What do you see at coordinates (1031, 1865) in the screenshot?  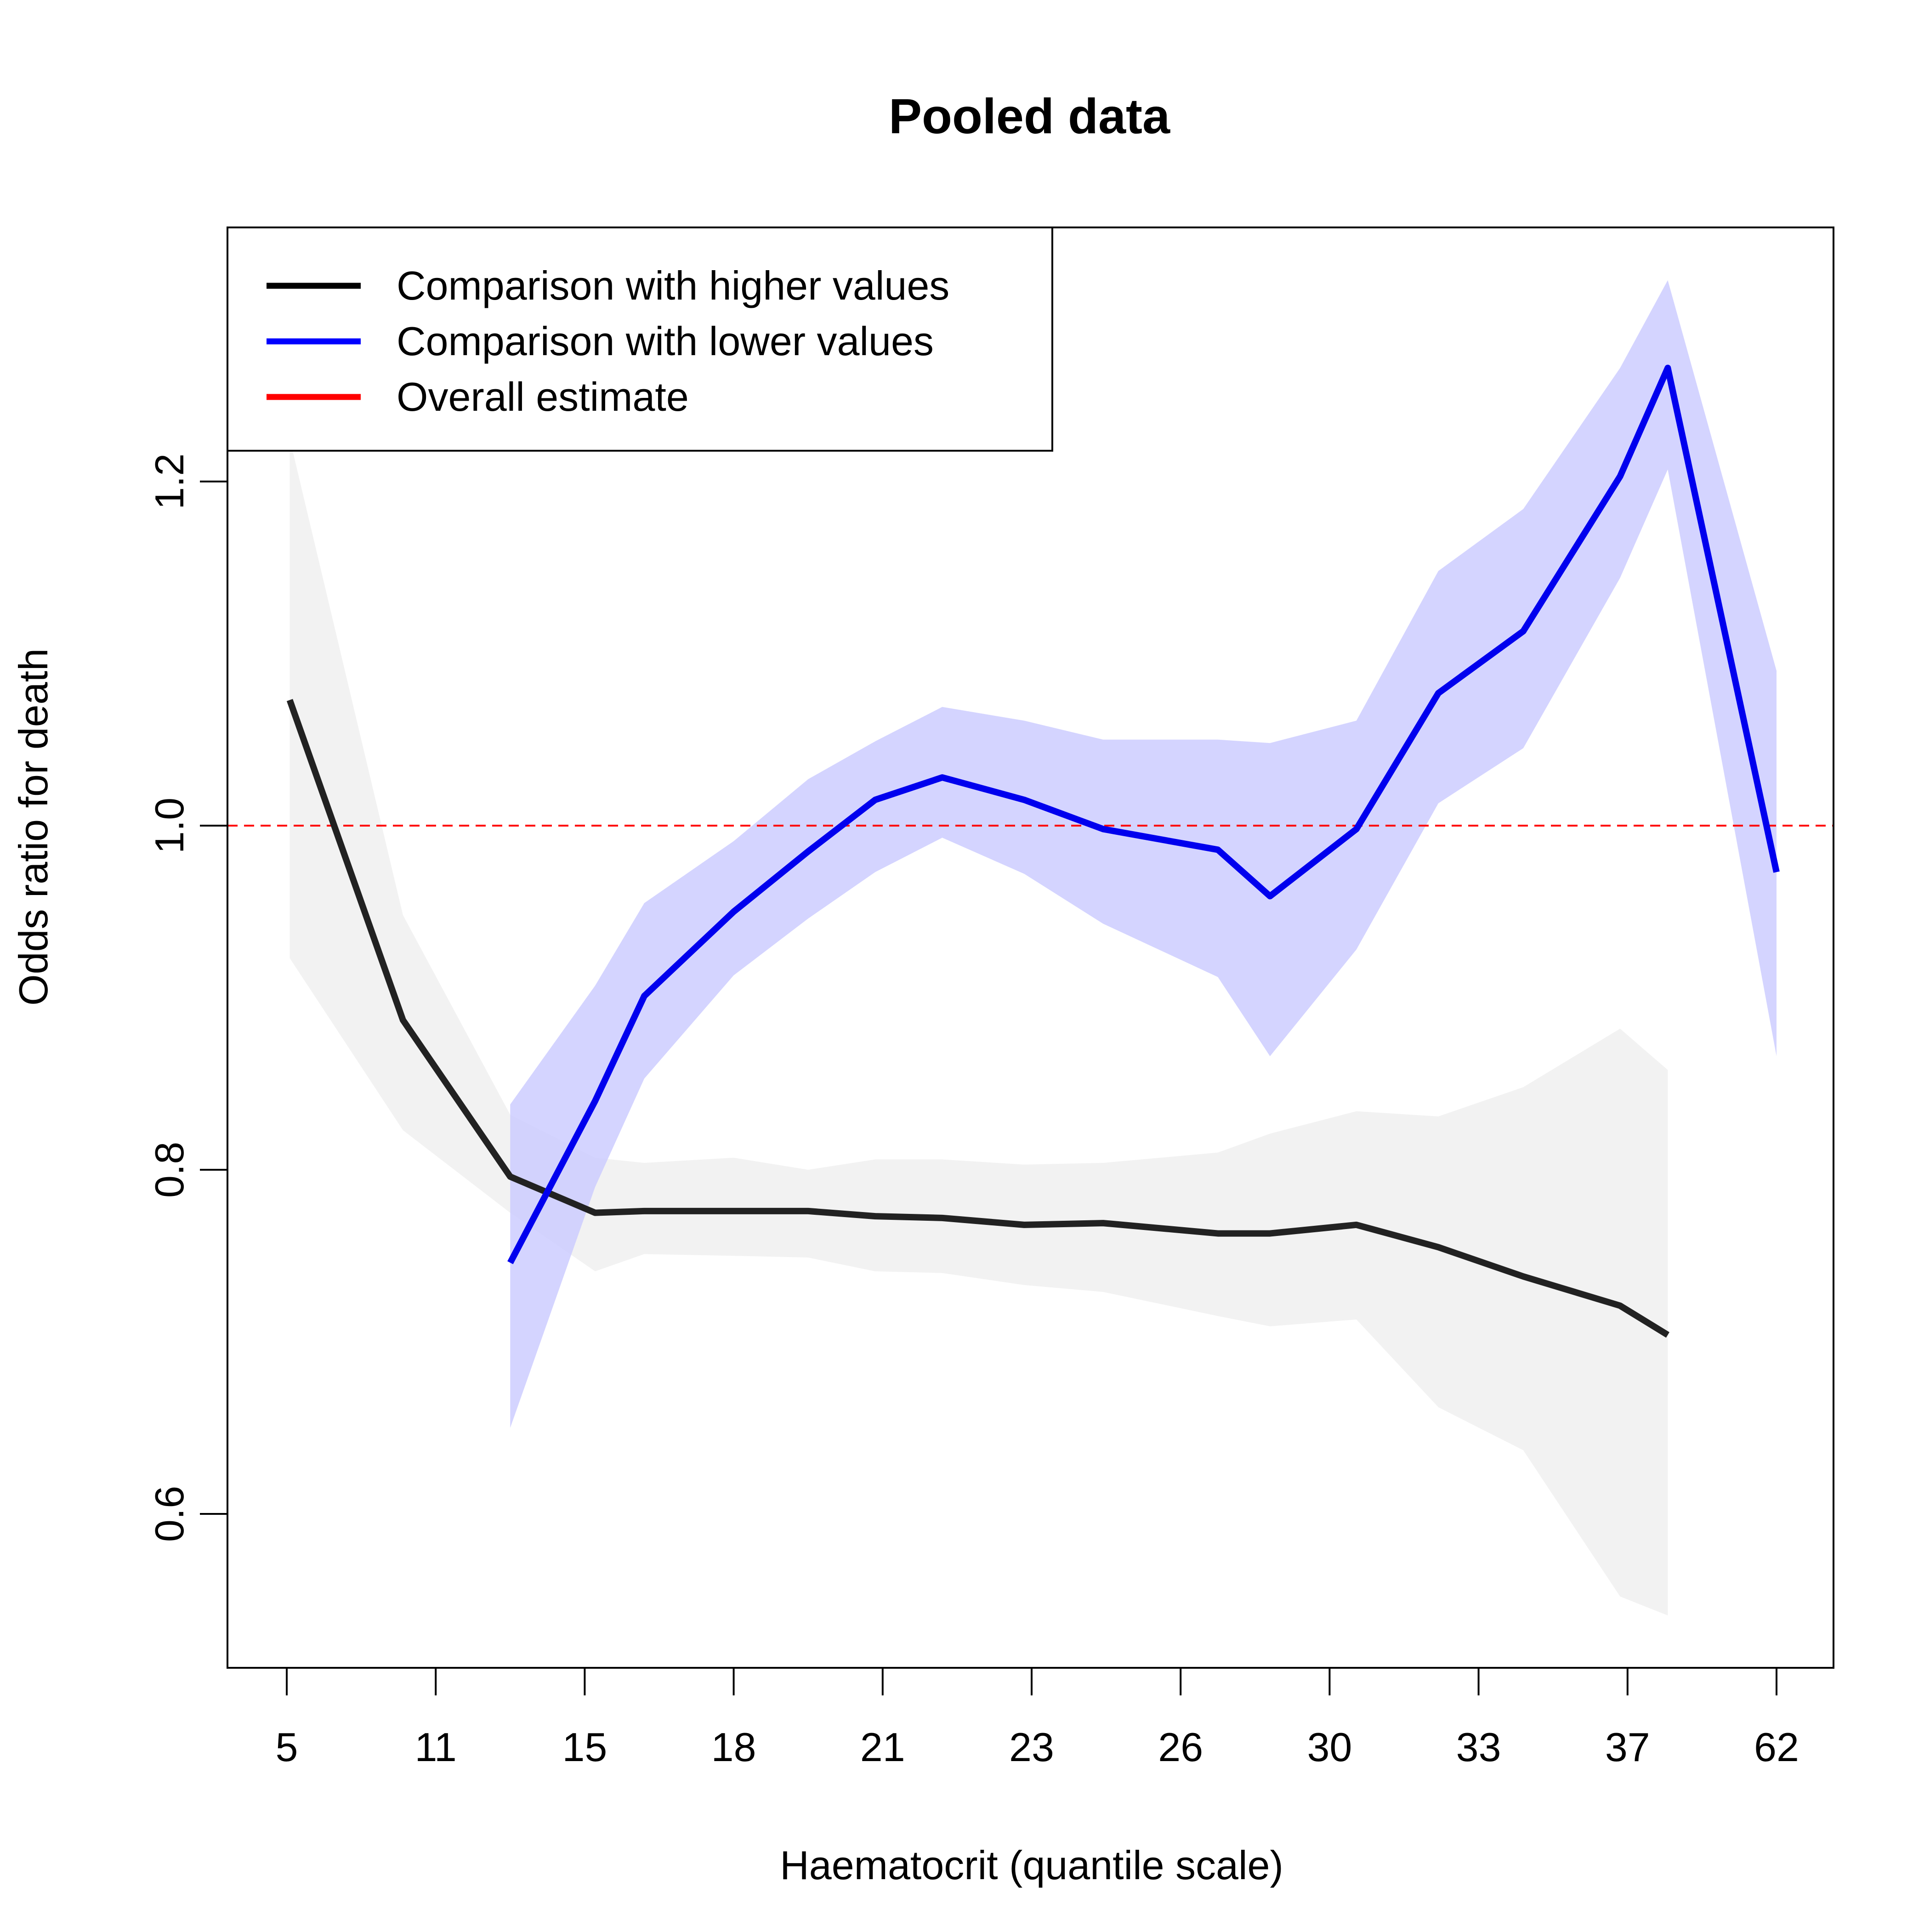 I see `x-axis-label: Haematocrit (quantile scale)` at bounding box center [1031, 1865].